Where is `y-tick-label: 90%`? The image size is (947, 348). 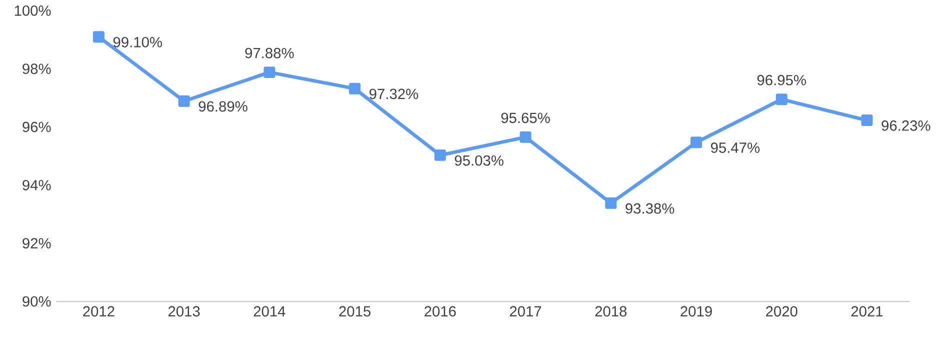
y-tick-label: 90% is located at coordinates (36, 301).